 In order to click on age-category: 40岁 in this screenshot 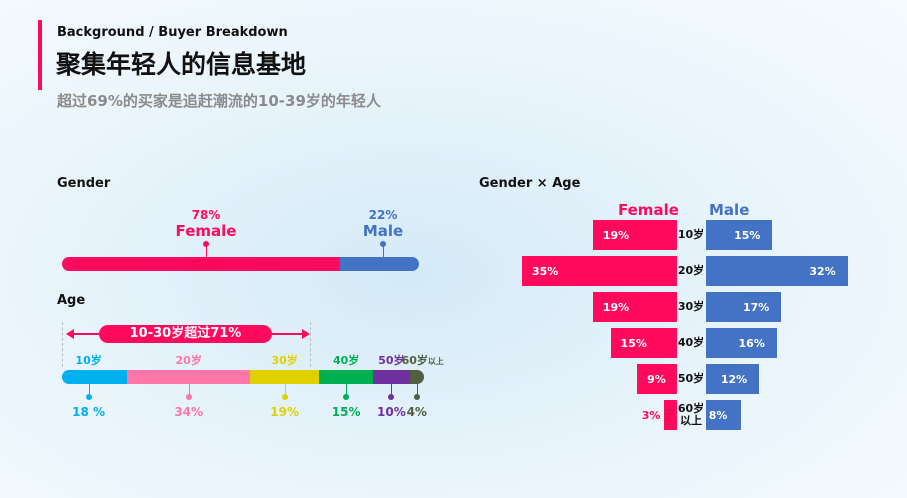, I will do `click(346, 360)`.